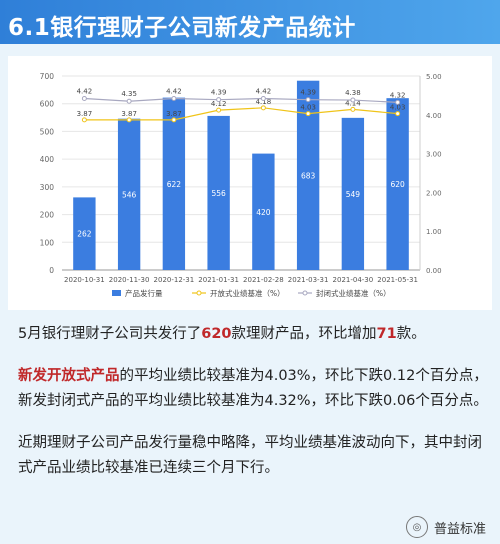 This screenshot has width=500, height=544. Describe the element at coordinates (47, 131) in the screenshot. I see `y-tick-label: 500` at that location.